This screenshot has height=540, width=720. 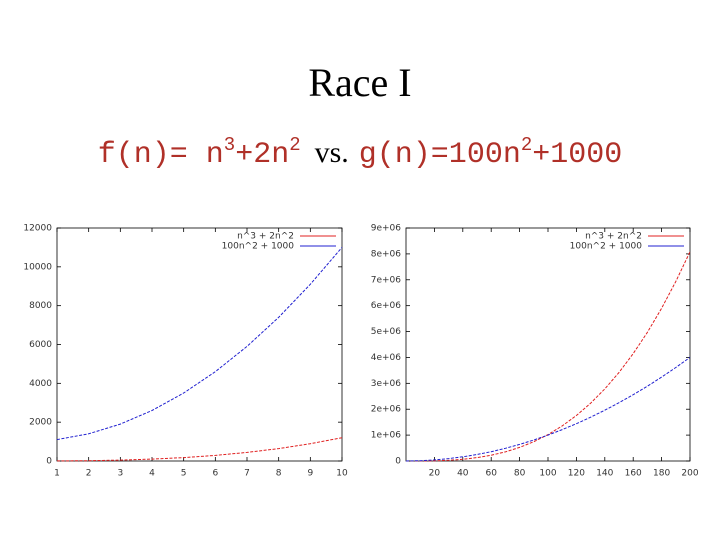 What do you see at coordinates (40, 345) in the screenshot?
I see `y-tick-label: 6000` at bounding box center [40, 345].